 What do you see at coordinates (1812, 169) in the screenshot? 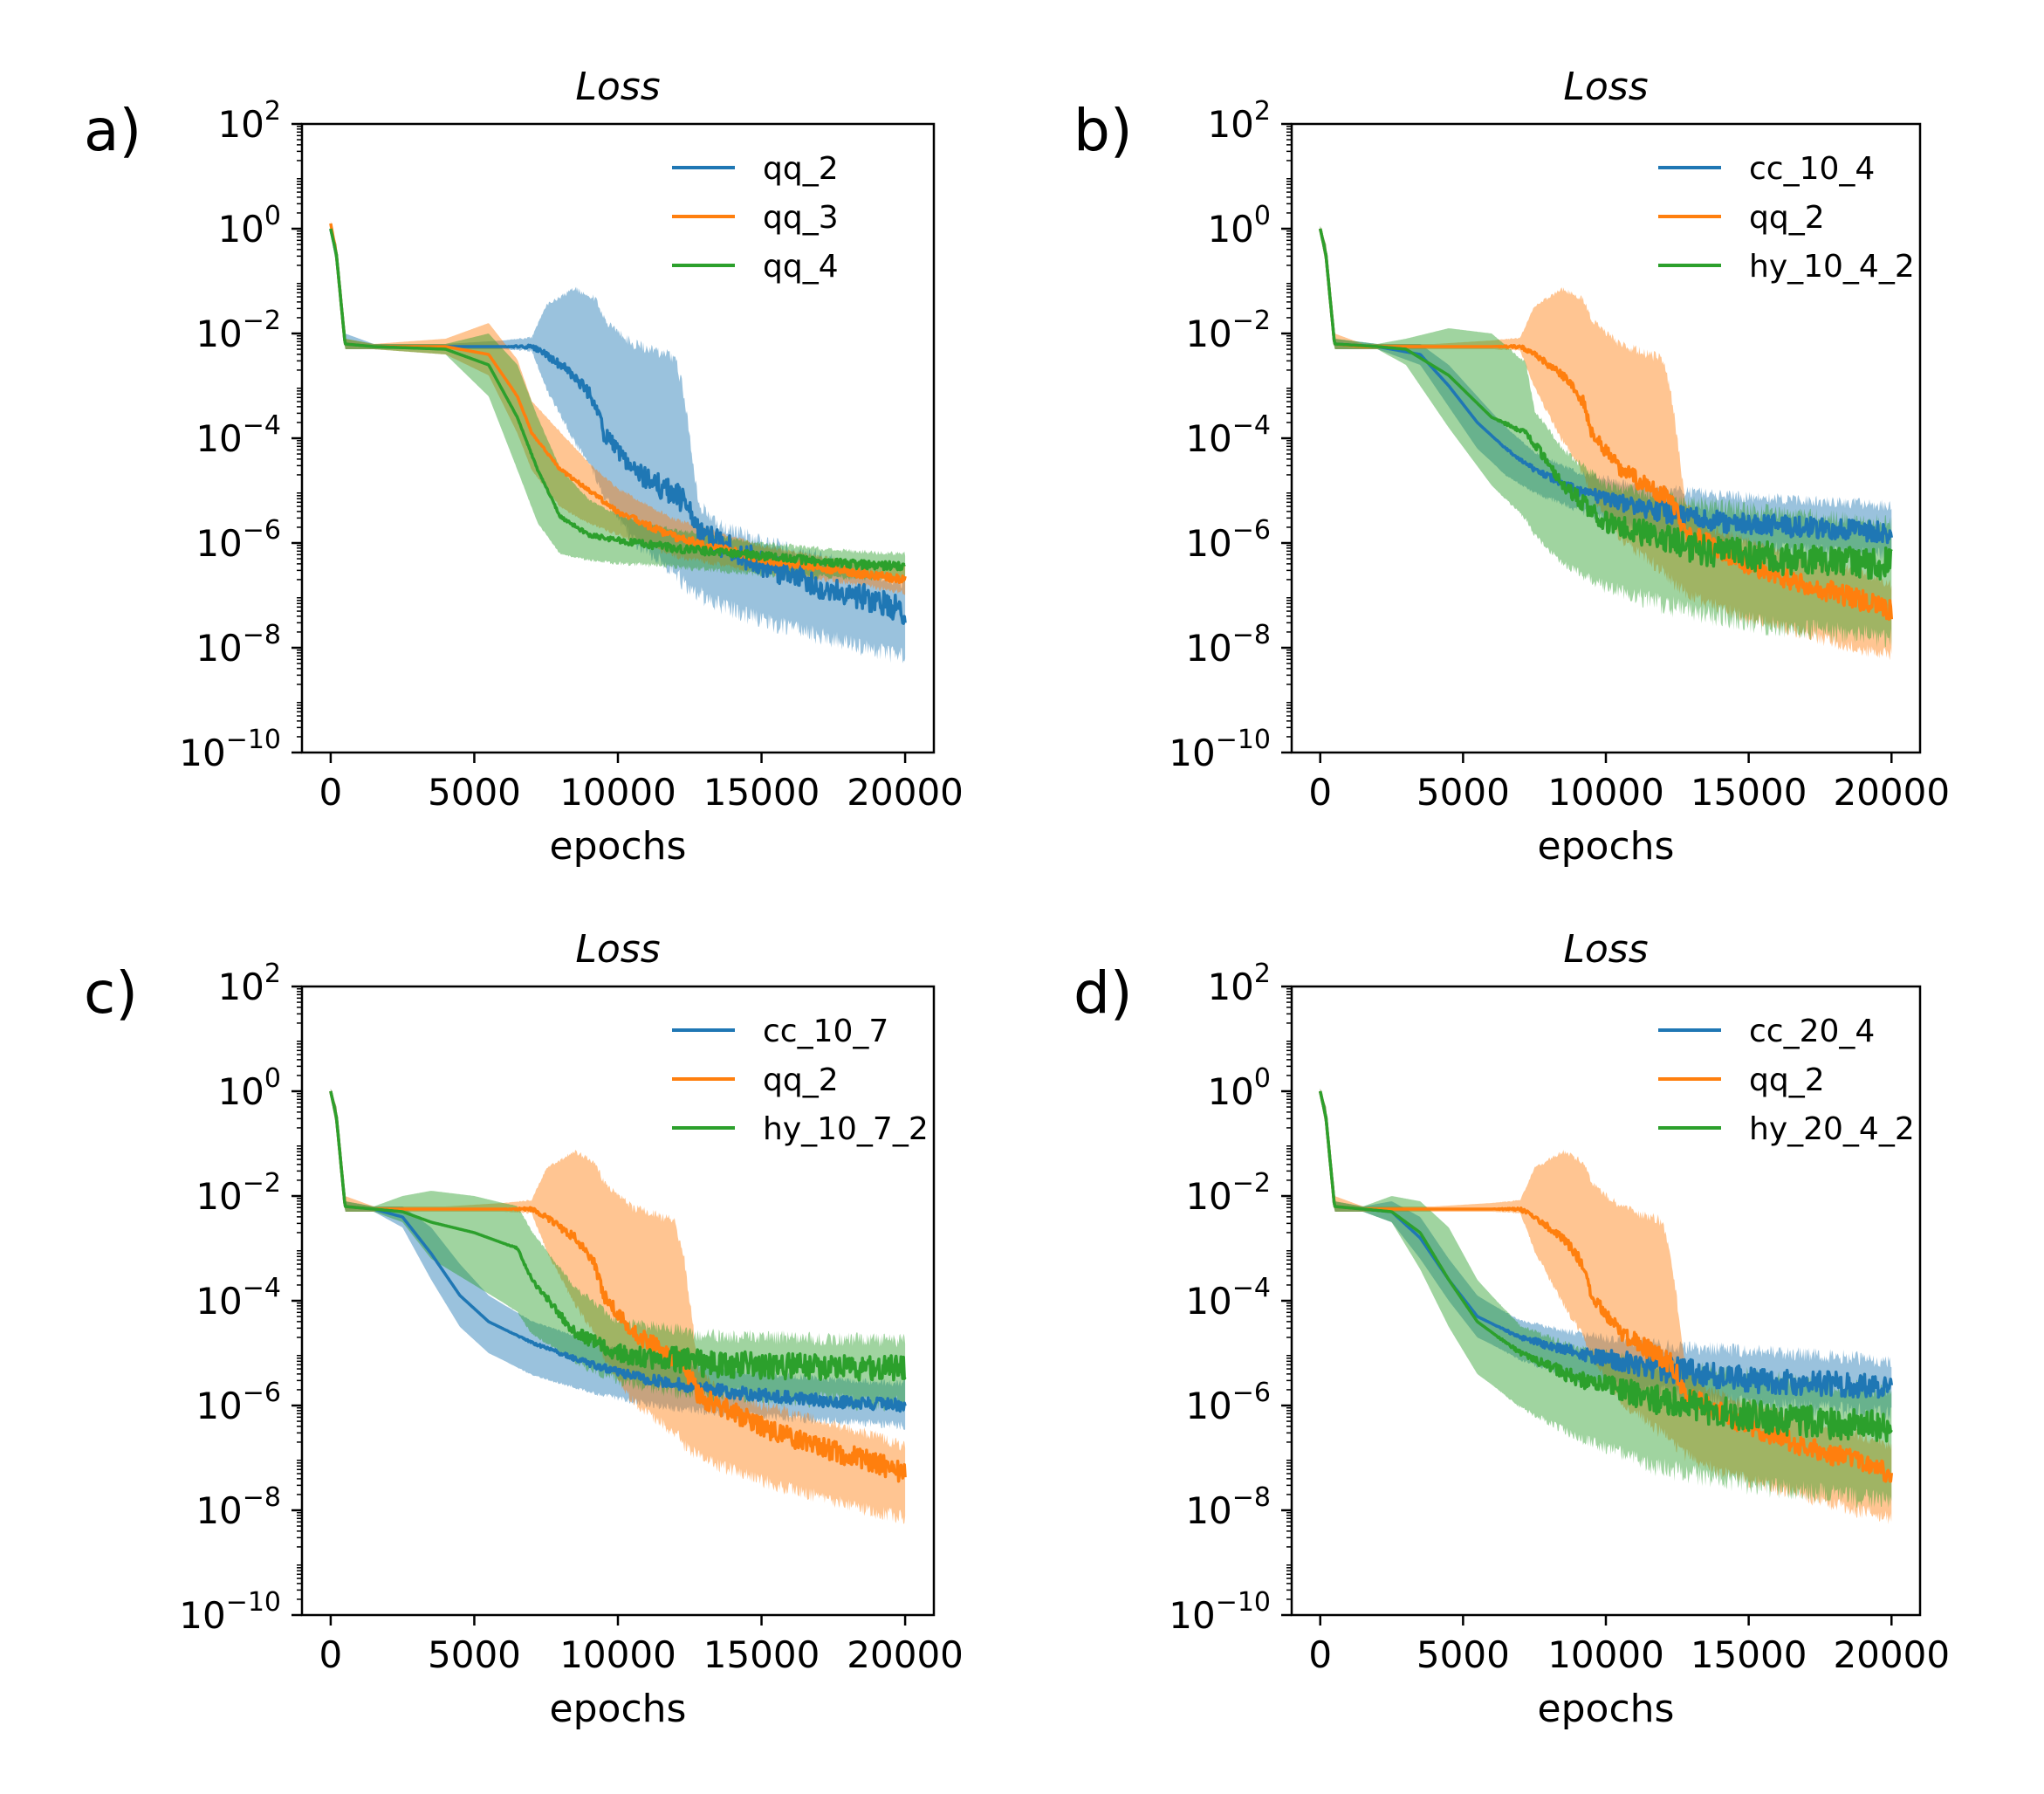
I see `legend-label: cc_10_4` at bounding box center [1812, 169].